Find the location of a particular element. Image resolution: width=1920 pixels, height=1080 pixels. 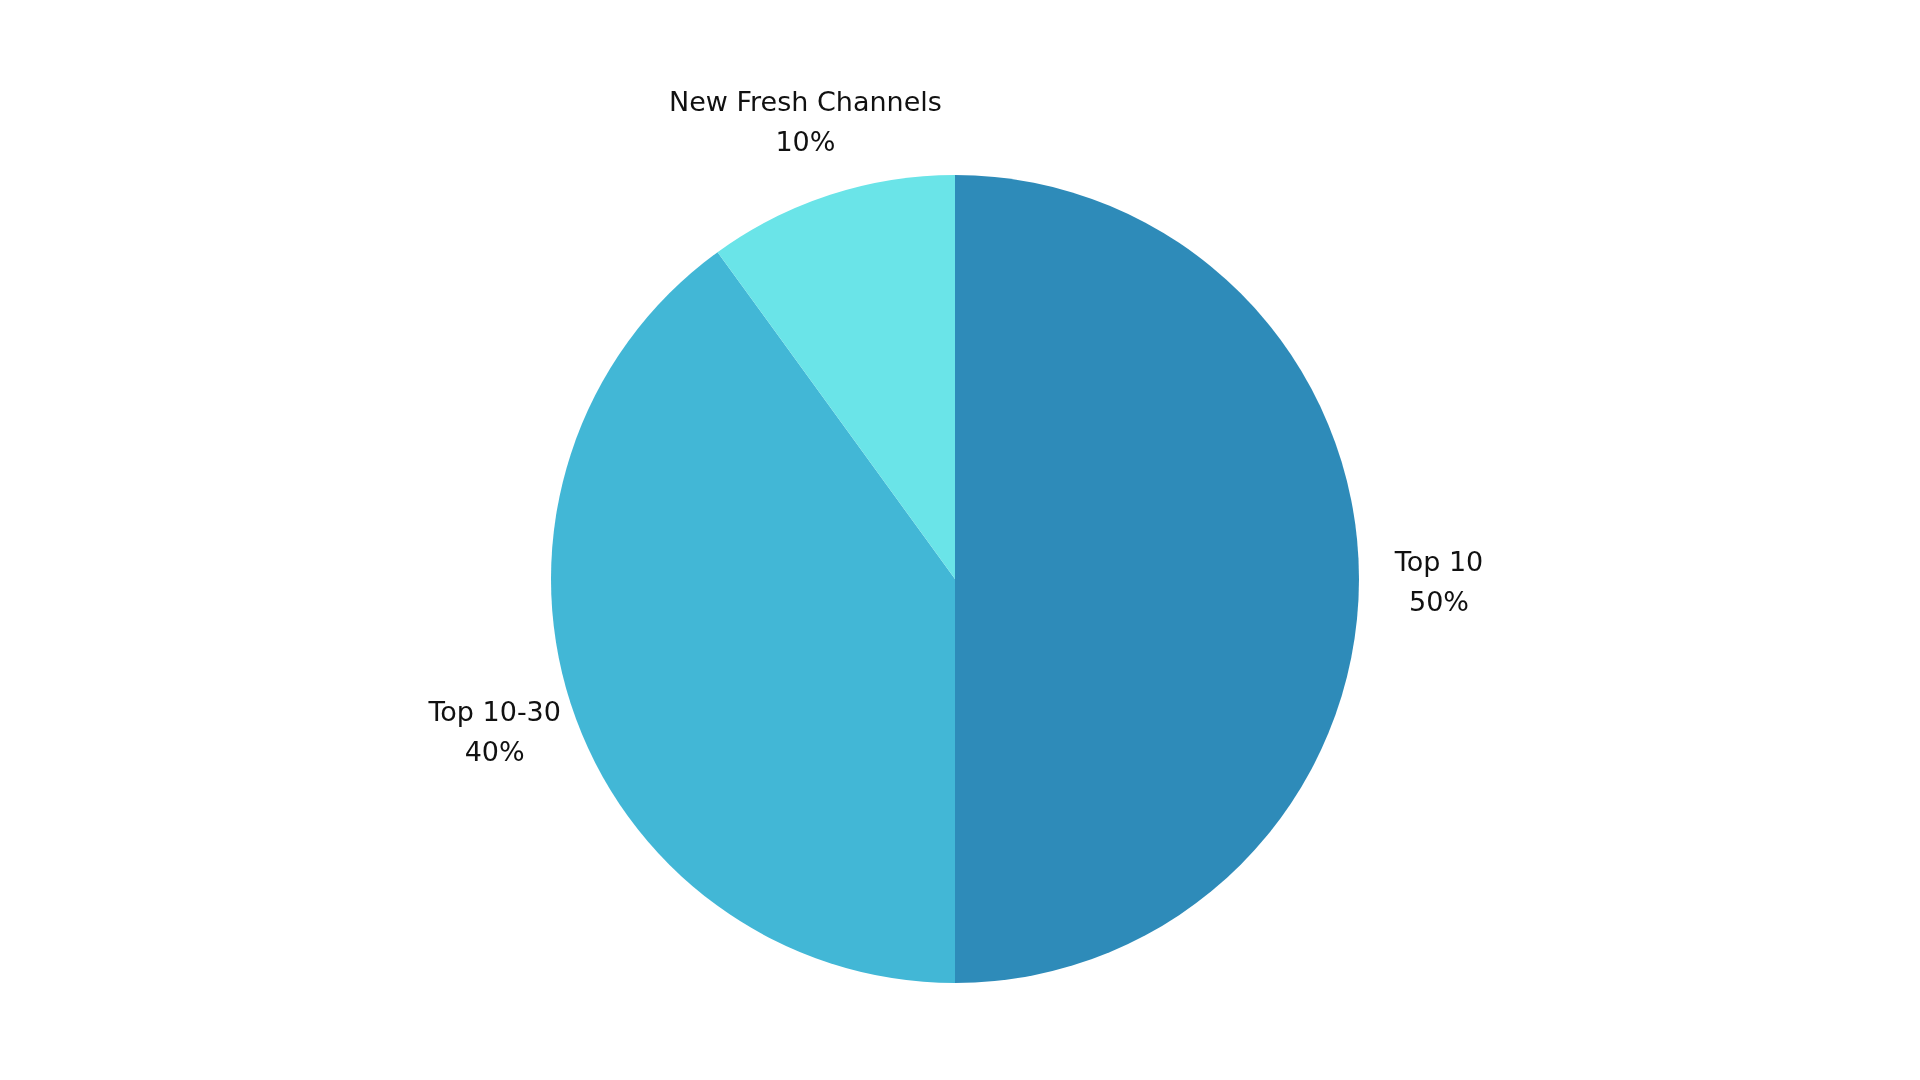

data-label: 10% is located at coordinates (805, 141).